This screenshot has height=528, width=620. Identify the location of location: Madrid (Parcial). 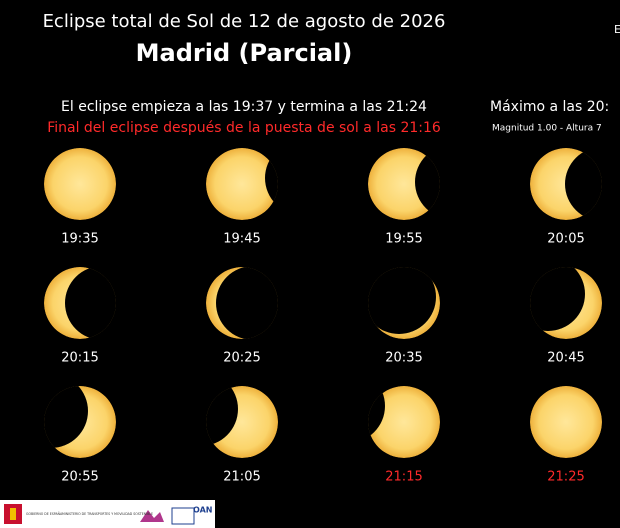
(244, 53).